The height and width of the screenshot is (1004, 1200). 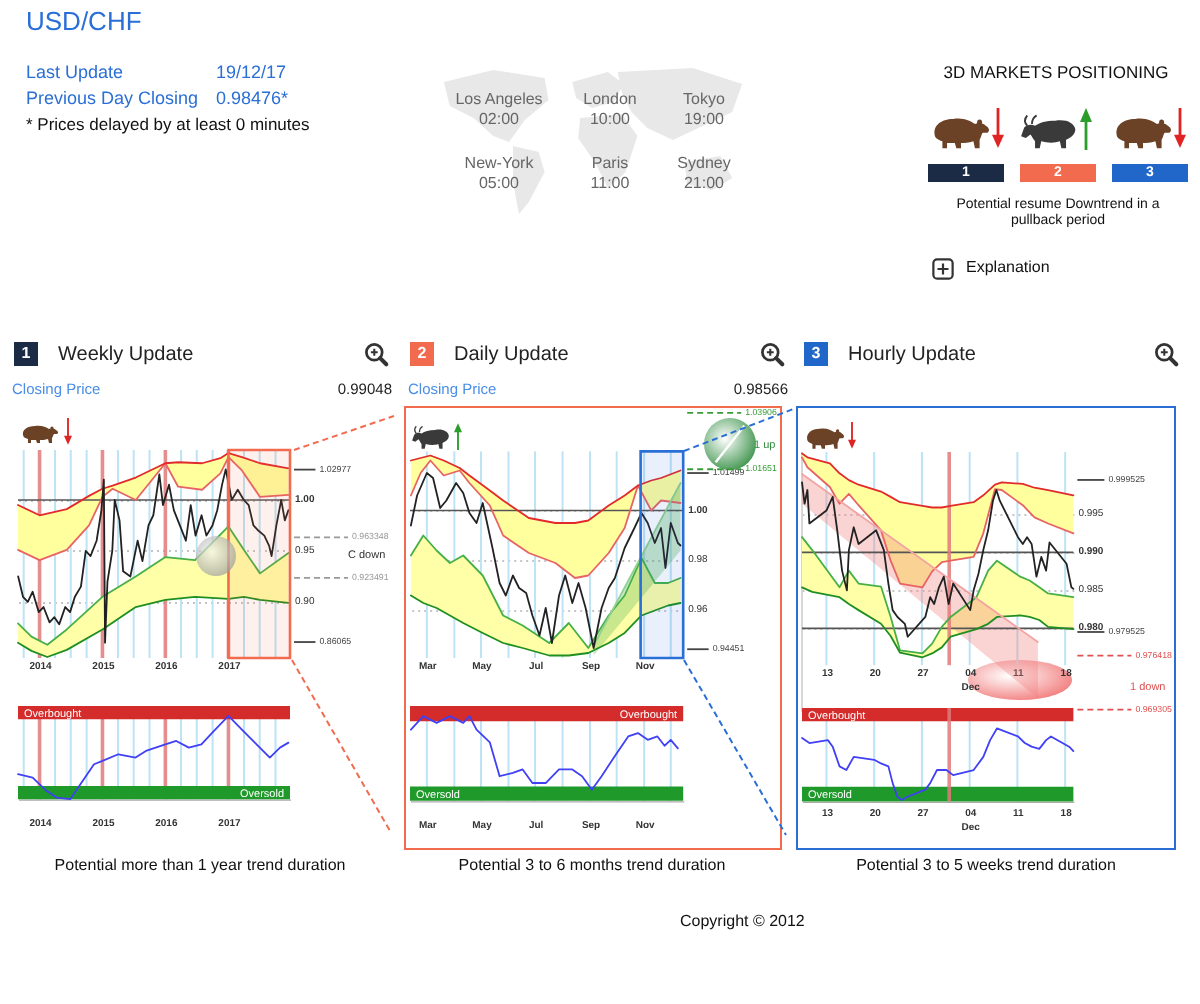 What do you see at coordinates (112, 97) in the screenshot?
I see `text: Previous Day Closing` at bounding box center [112, 97].